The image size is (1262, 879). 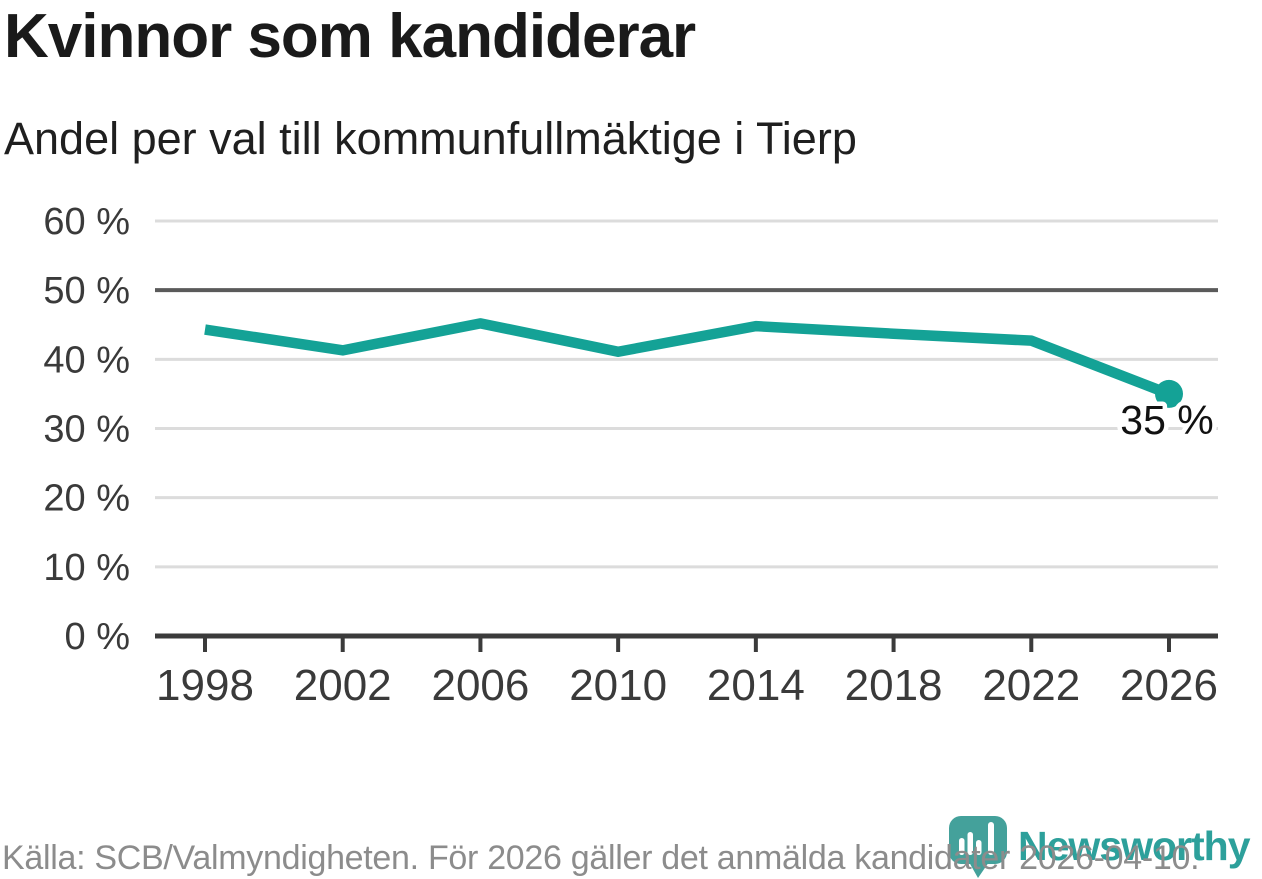 What do you see at coordinates (86, 291) in the screenshot?
I see `y-tick-label: 50 %` at bounding box center [86, 291].